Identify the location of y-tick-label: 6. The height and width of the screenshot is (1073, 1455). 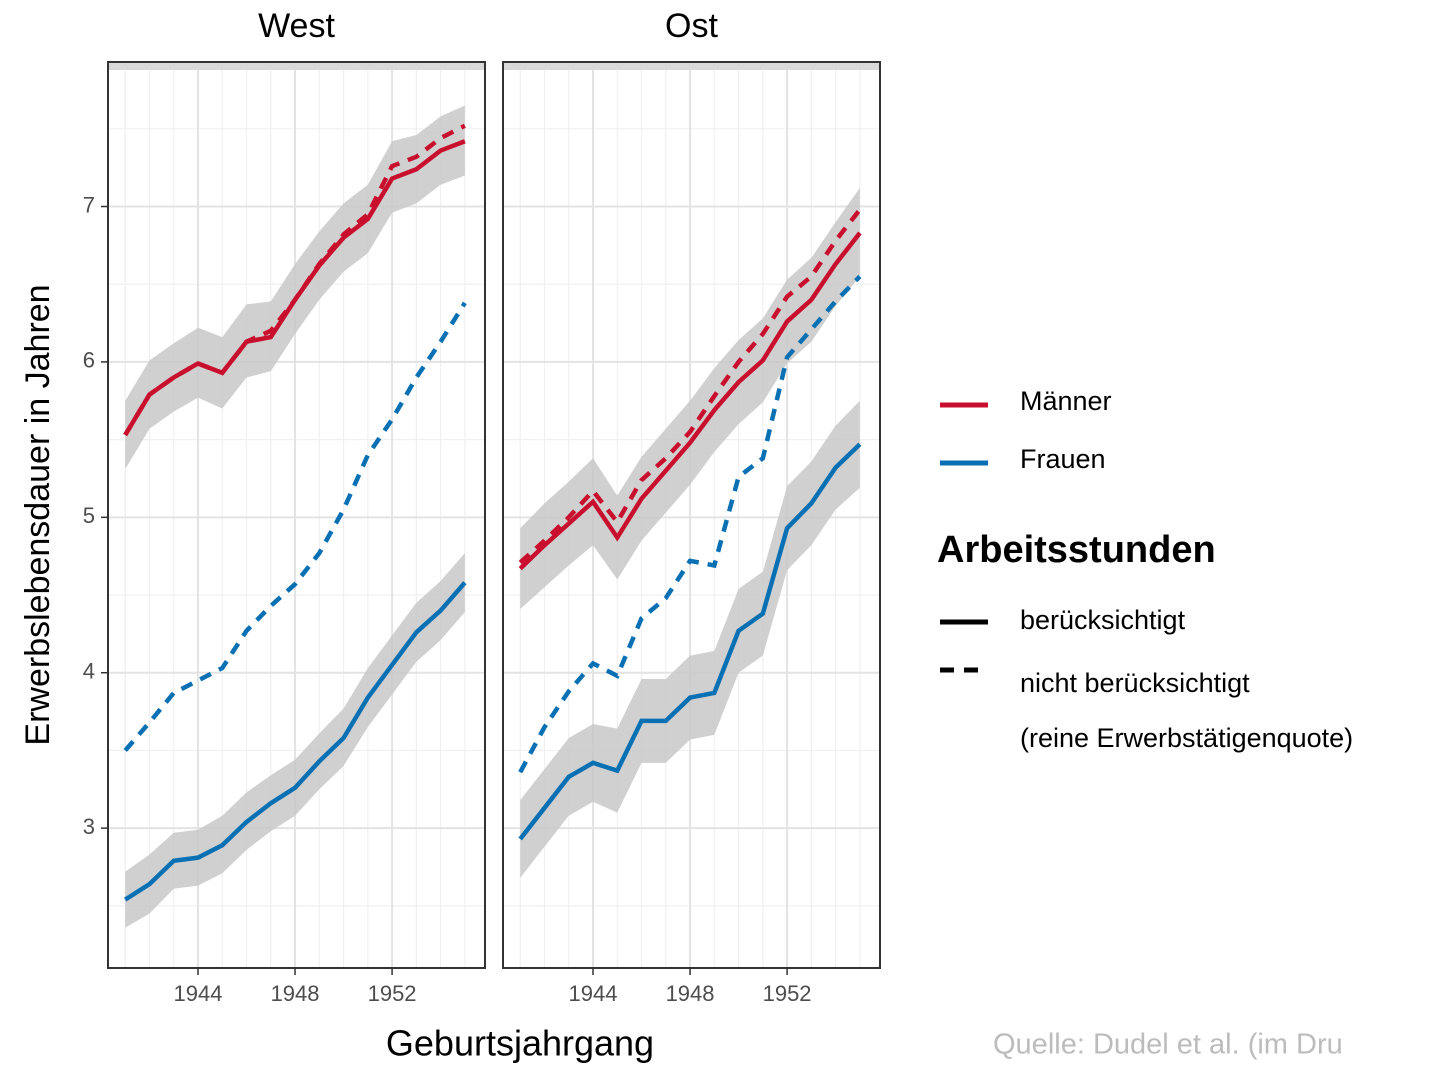
(89, 360).